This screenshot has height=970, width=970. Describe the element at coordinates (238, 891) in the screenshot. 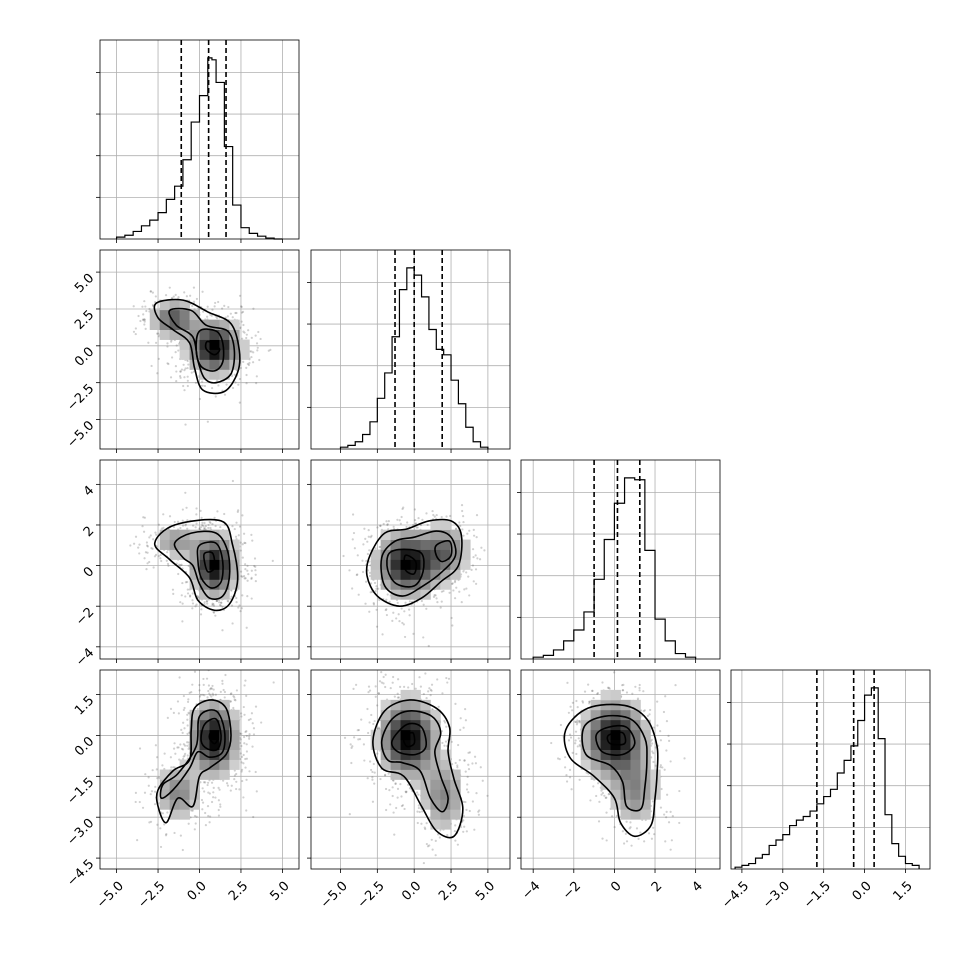

I see `x-tick-label: 2.5` at that location.